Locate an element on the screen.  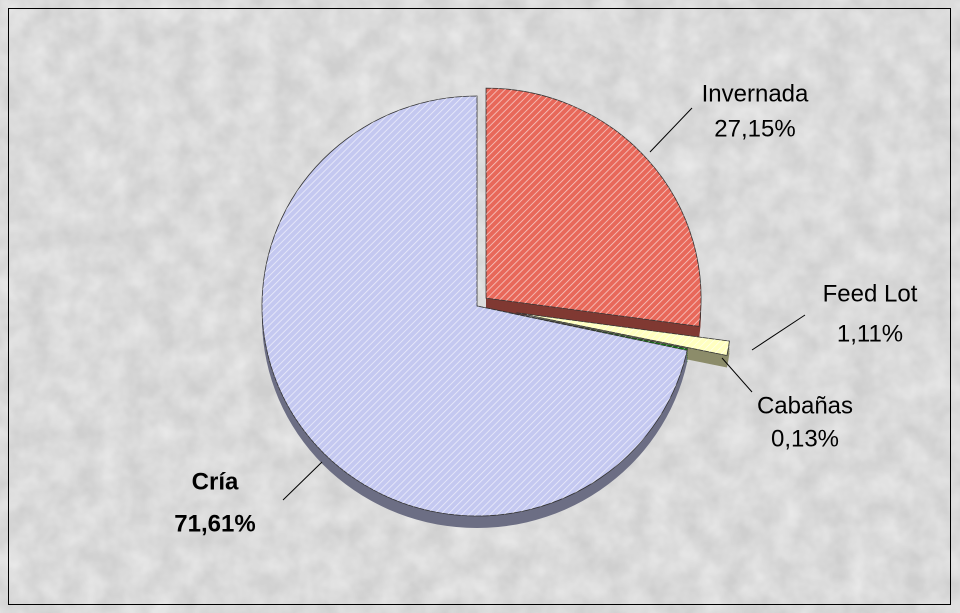
category-label: Cabañas is located at coordinates (805, 405).